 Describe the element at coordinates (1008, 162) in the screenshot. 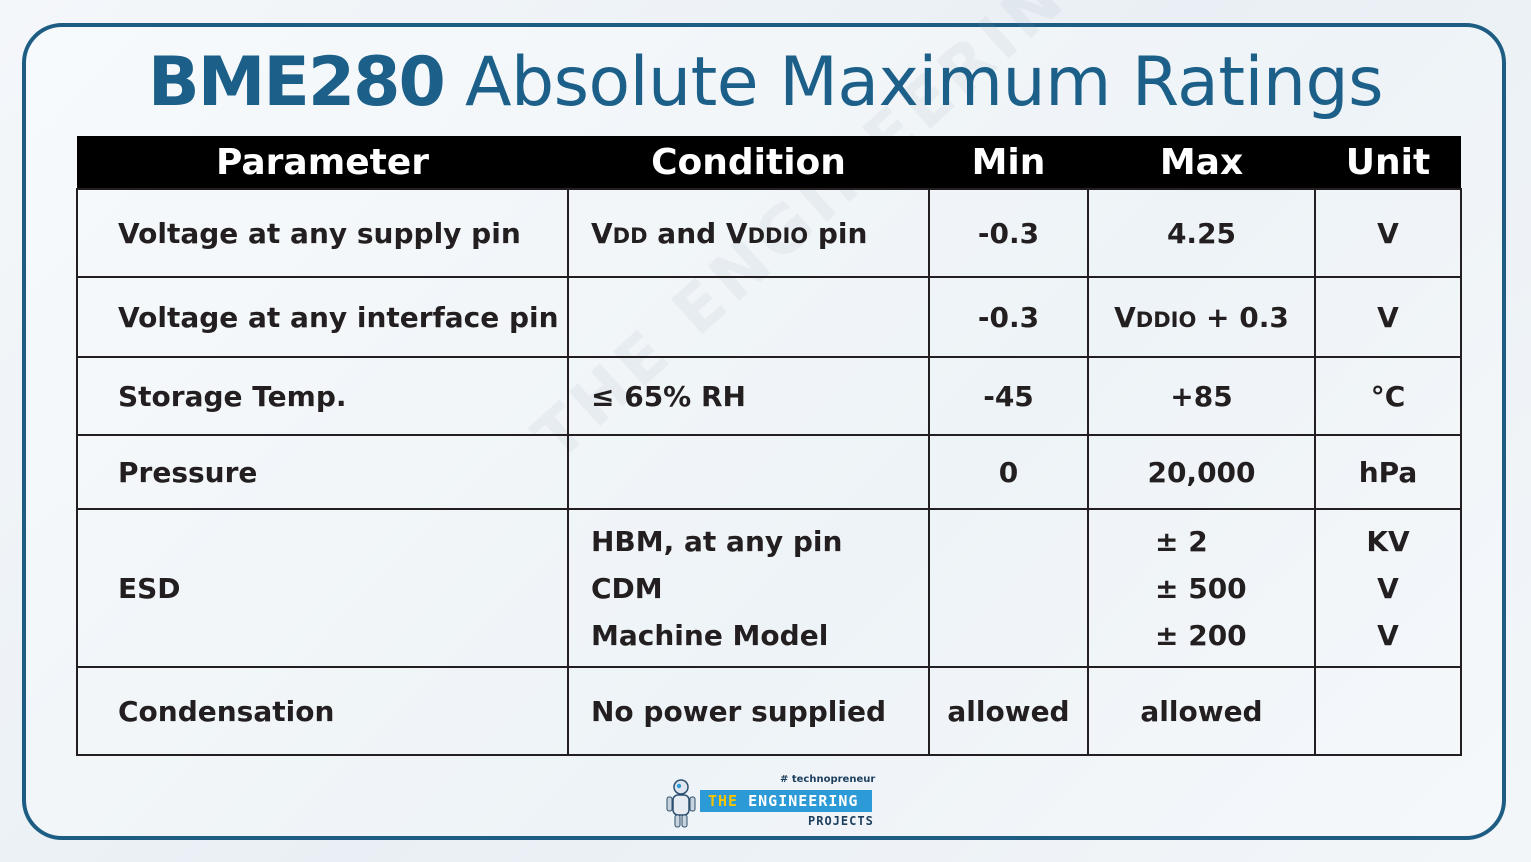

I see `header-min: Min` at that location.